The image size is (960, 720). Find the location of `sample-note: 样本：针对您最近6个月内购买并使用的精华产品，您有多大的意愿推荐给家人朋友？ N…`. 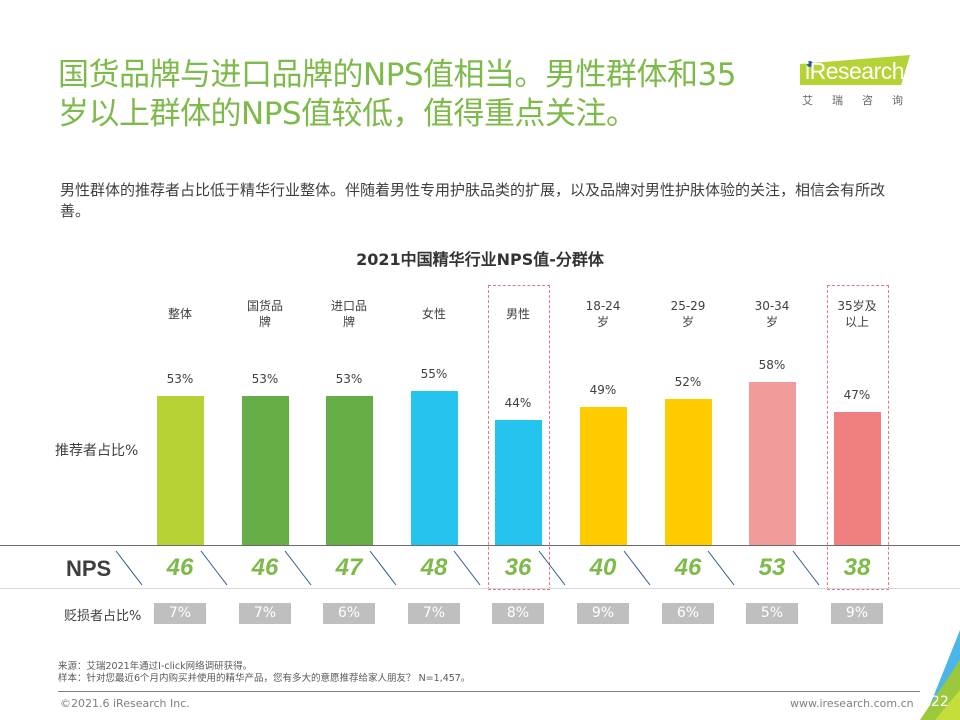

sample-note: 样本：针对您最近6个月内购买并使用的精华产品，您有多大的意愿推荐给家人朋友？ N… is located at coordinates (264, 678).